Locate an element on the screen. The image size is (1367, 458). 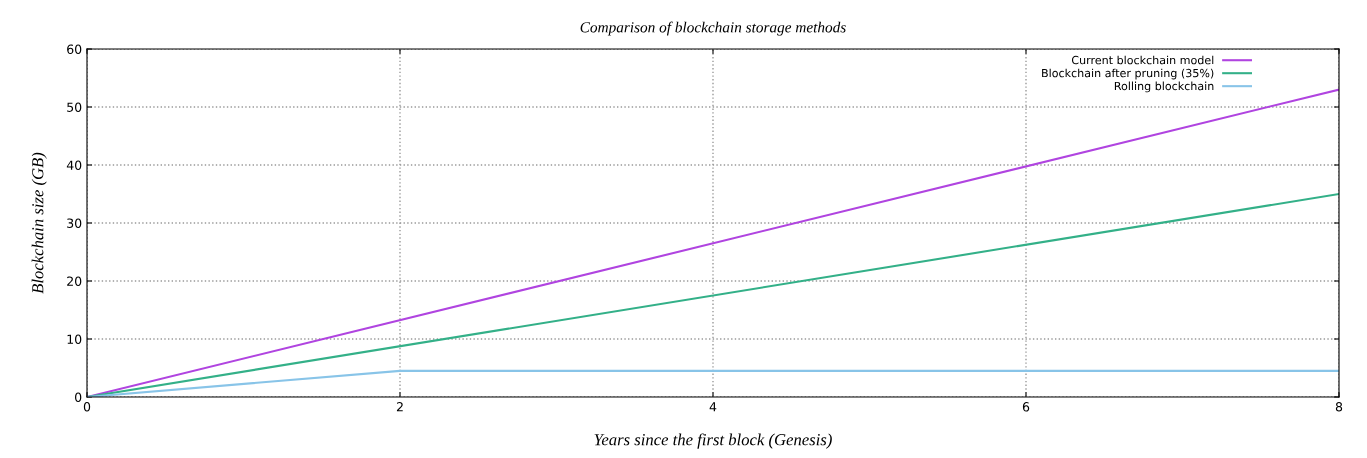
x-tick-label: 0 is located at coordinates (87, 407).